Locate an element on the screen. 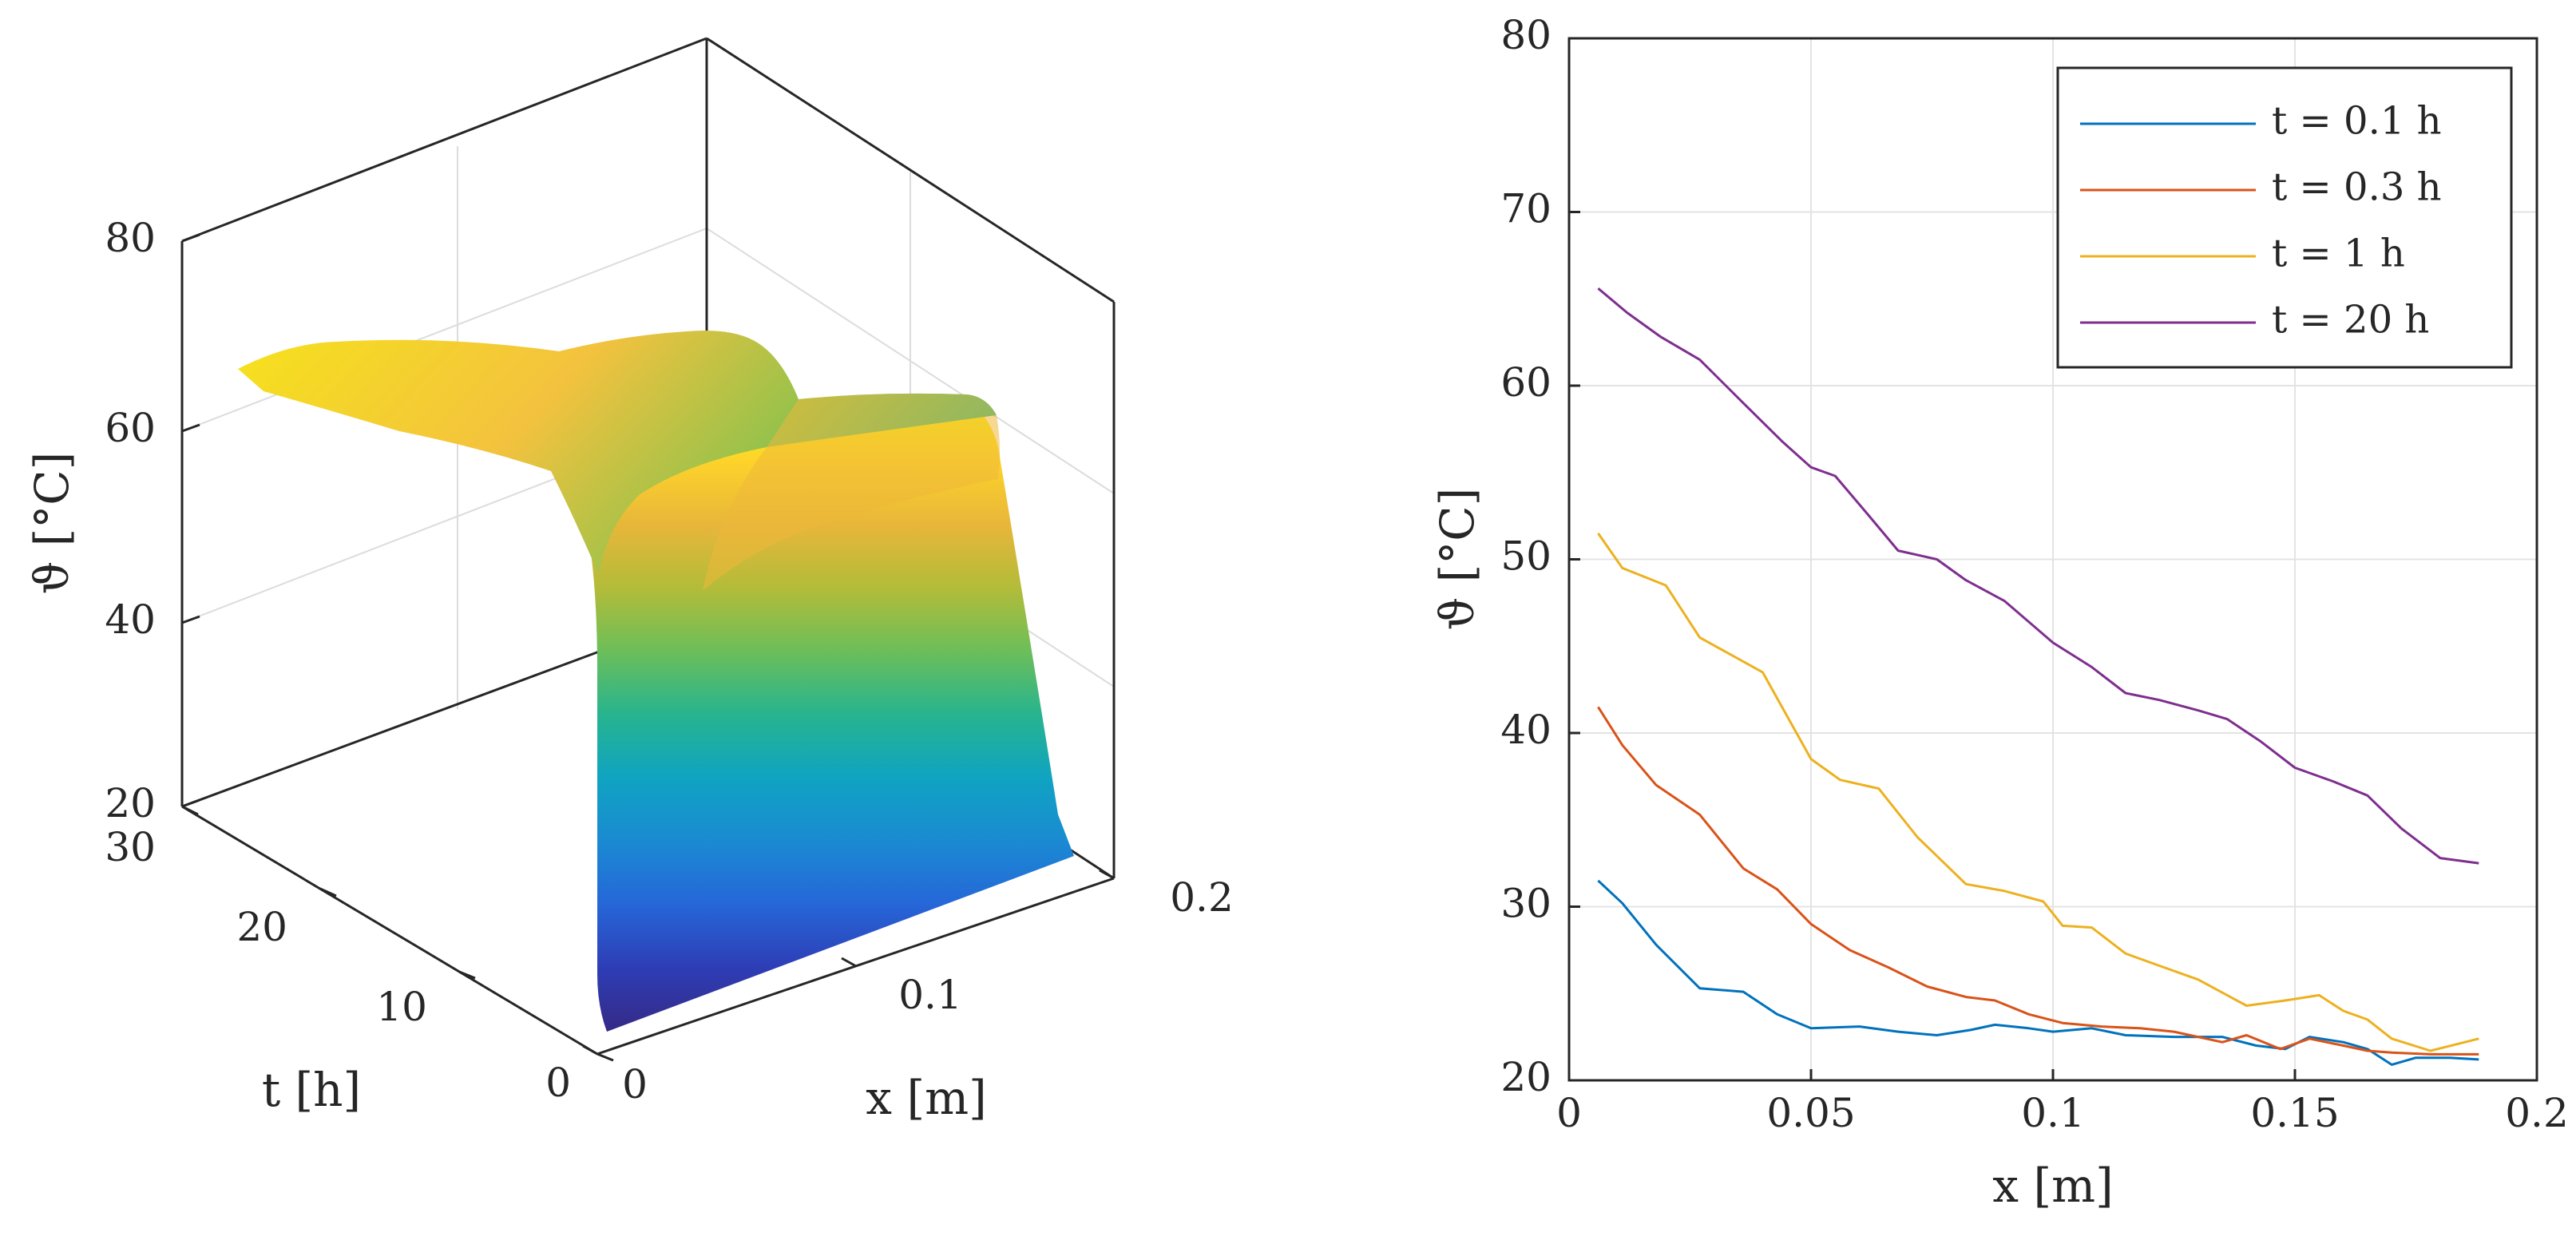 This screenshot has width=2576, height=1252. surface-ridge is located at coordinates (852, 492).